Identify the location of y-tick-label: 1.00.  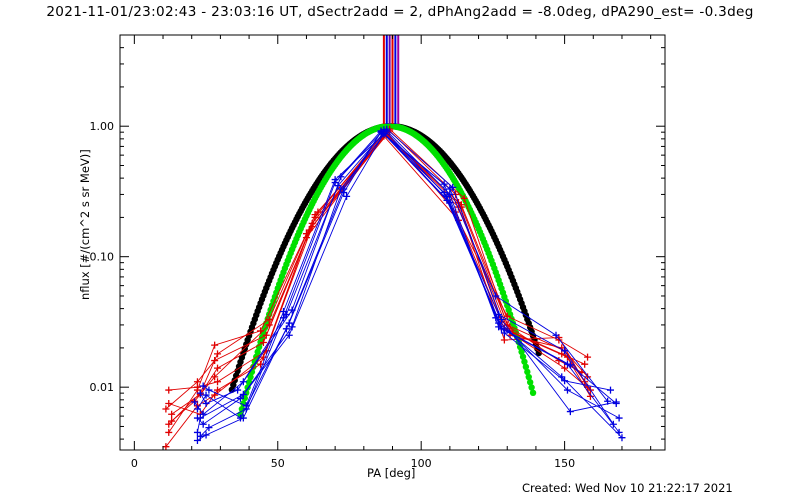
(102, 126).